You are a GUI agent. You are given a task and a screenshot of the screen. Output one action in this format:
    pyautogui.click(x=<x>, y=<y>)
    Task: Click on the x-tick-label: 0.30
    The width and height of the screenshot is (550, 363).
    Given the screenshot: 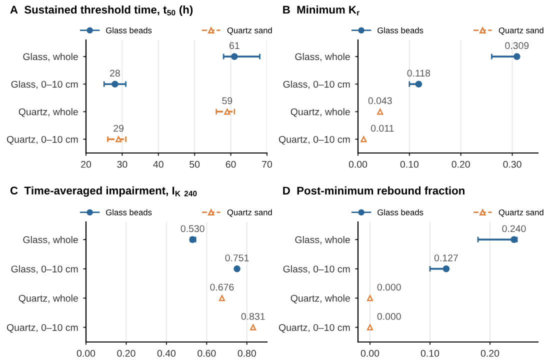 What is the action you would take?
    pyautogui.click(x=512, y=164)
    